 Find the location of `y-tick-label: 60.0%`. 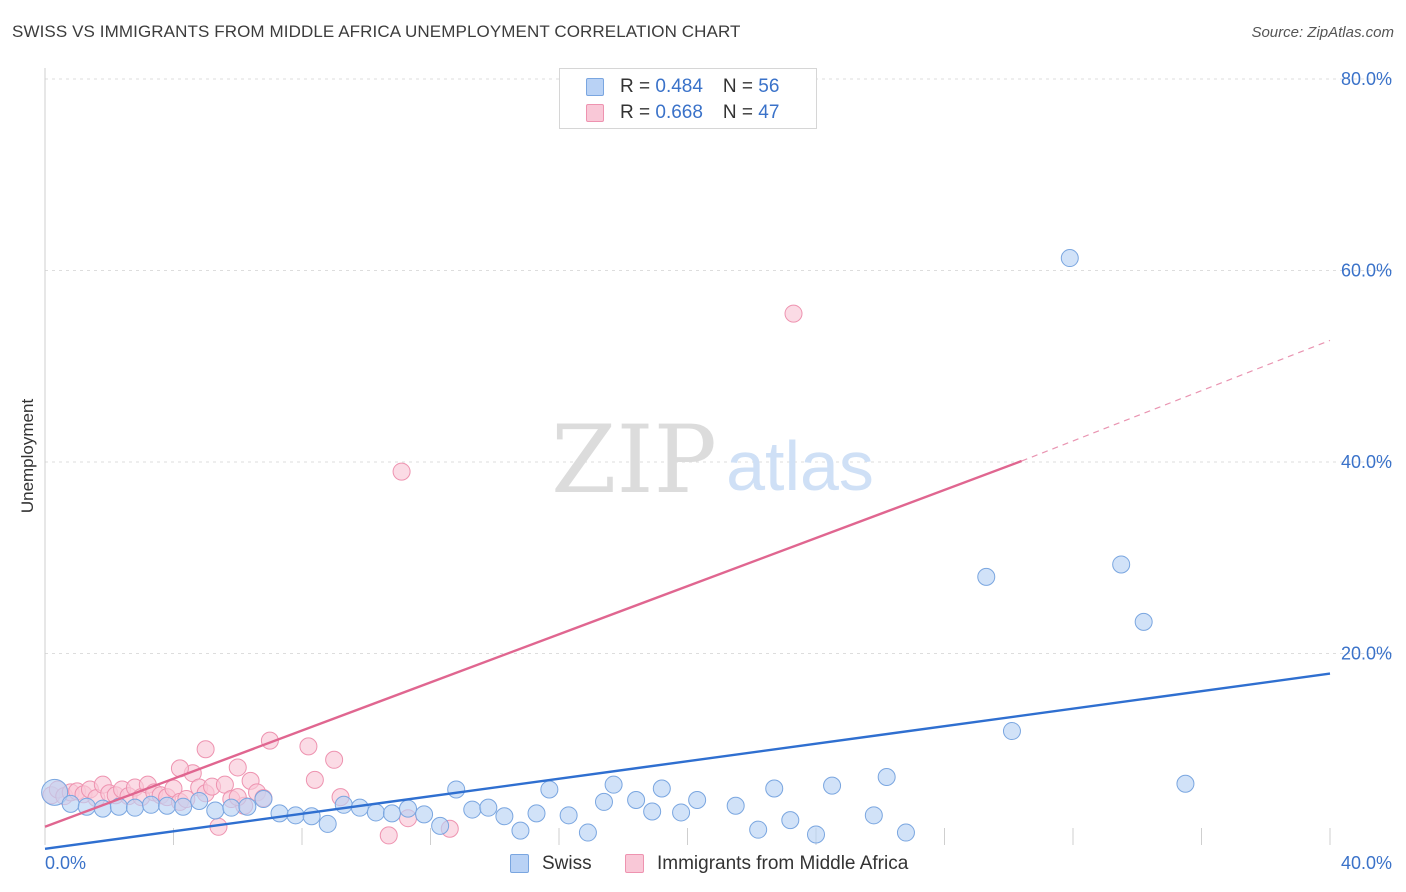

y-tick-label: 60.0% is located at coordinates (1366, 271).